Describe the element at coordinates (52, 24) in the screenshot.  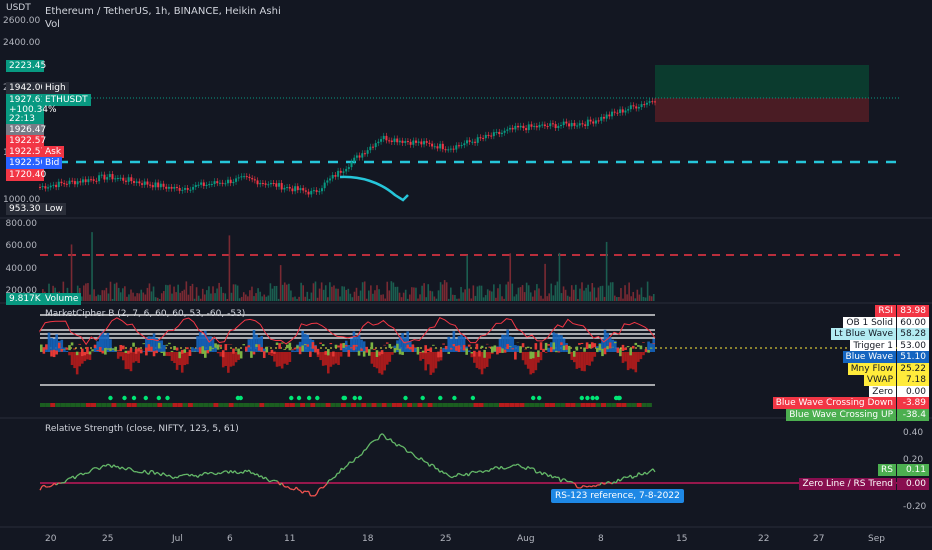
I see `volume-label: Vol` at that location.